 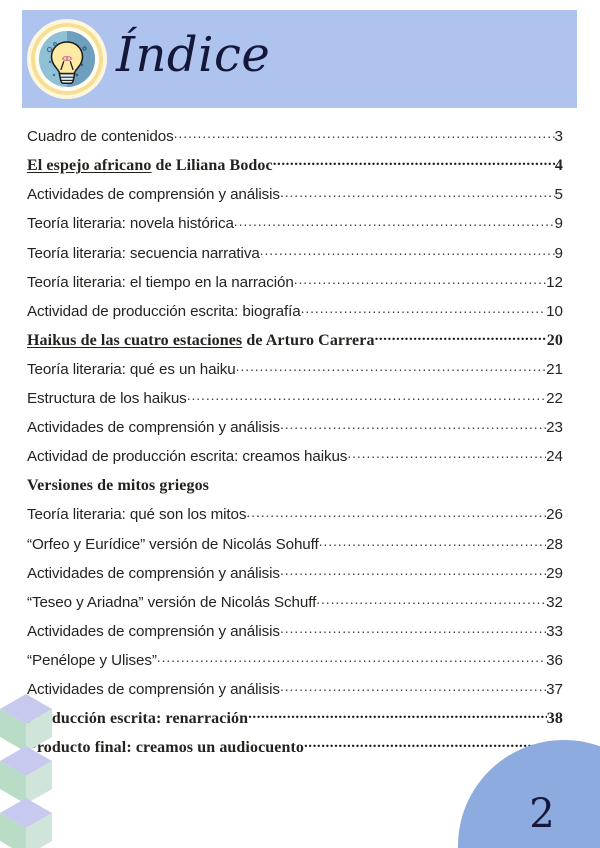 What do you see at coordinates (554, 631) in the screenshot?
I see `toc-entry-page: 33` at bounding box center [554, 631].